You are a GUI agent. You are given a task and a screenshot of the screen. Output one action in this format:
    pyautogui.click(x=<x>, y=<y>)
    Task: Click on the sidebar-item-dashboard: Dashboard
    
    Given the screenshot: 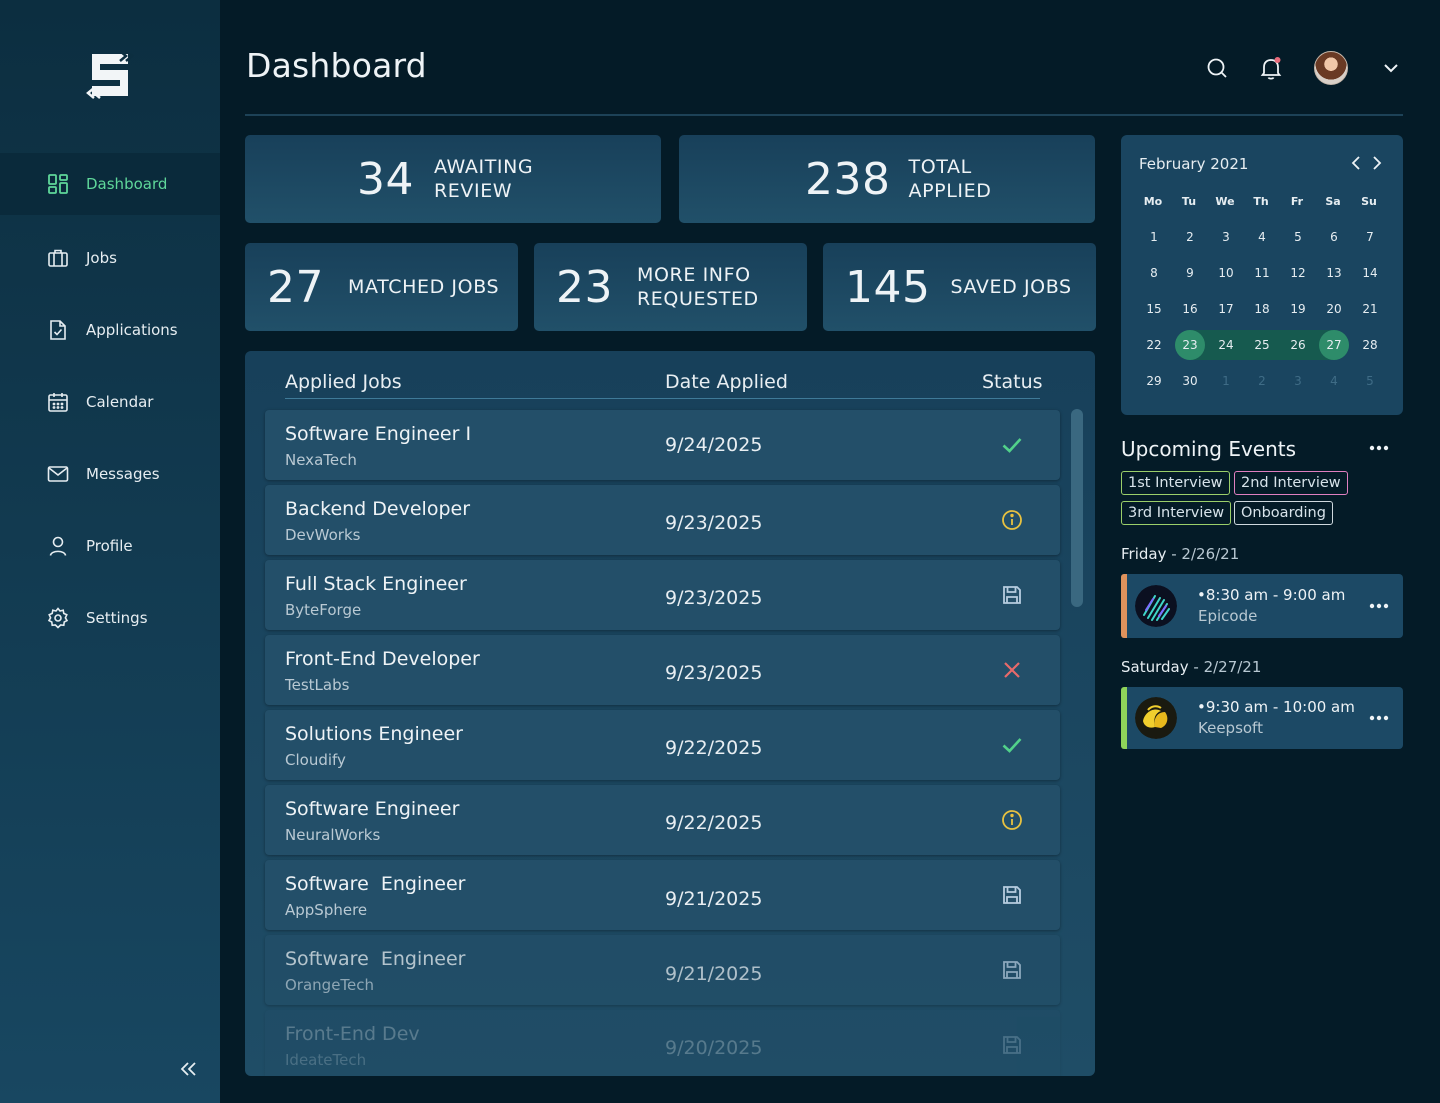 What is the action you would take?
    pyautogui.click(x=110, y=184)
    